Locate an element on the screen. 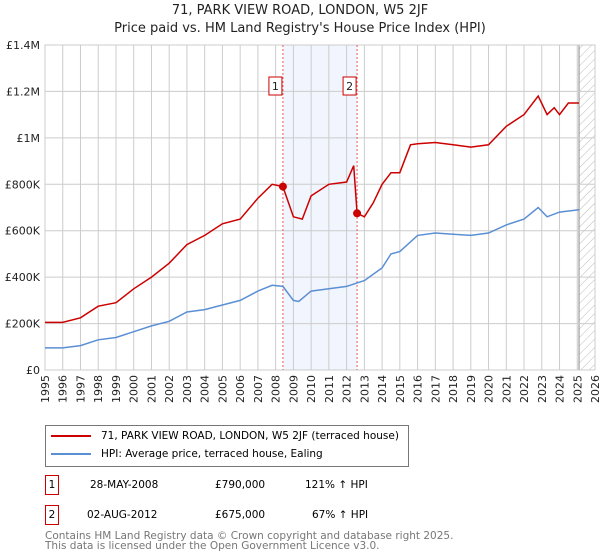 The height and width of the screenshot is (560, 600). y-tick-label: £400K is located at coordinates (23, 277).